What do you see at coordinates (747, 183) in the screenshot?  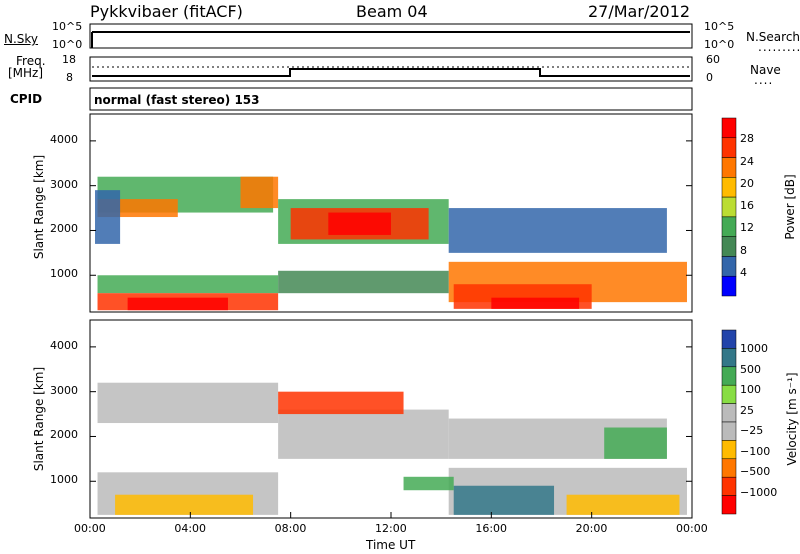 I see `power-colorbar-tick-2: 20` at bounding box center [747, 183].